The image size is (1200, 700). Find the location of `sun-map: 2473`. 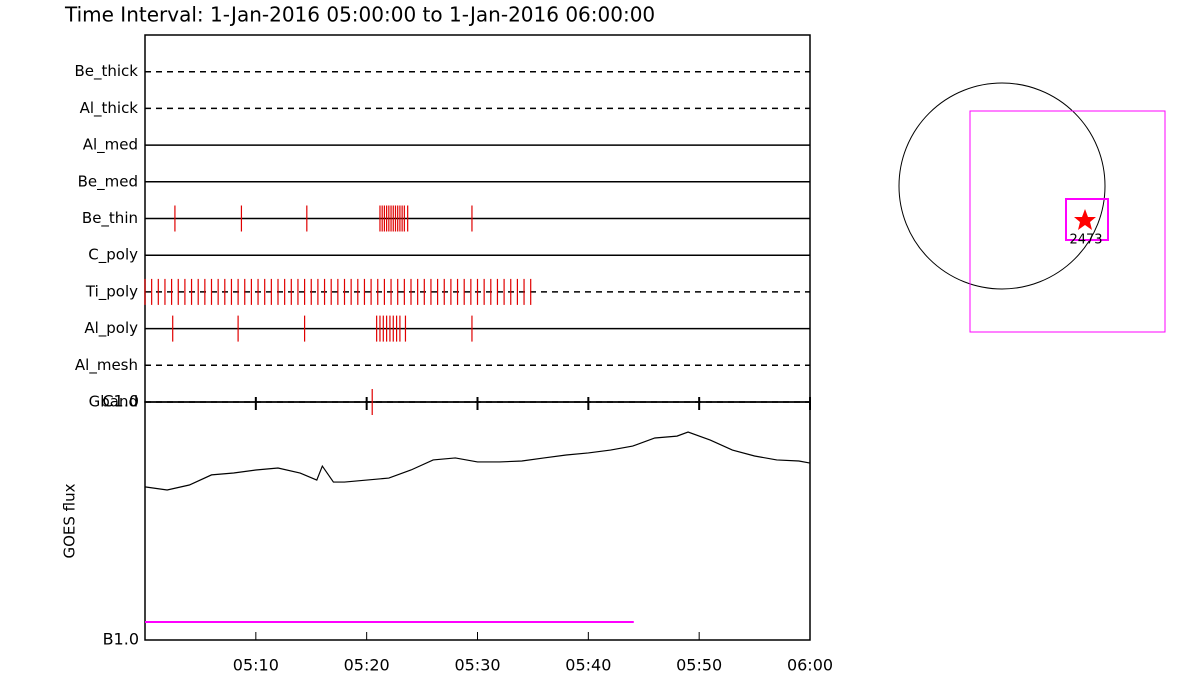

sun-map: 2473 is located at coordinates (1032, 207).